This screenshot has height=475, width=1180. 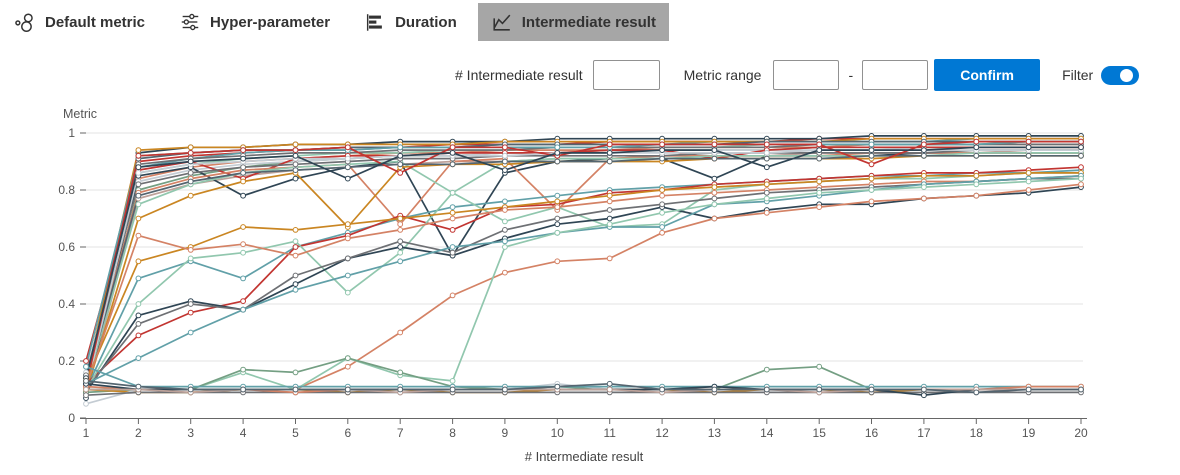 I want to click on toggle-knob, so click(x=1127, y=75).